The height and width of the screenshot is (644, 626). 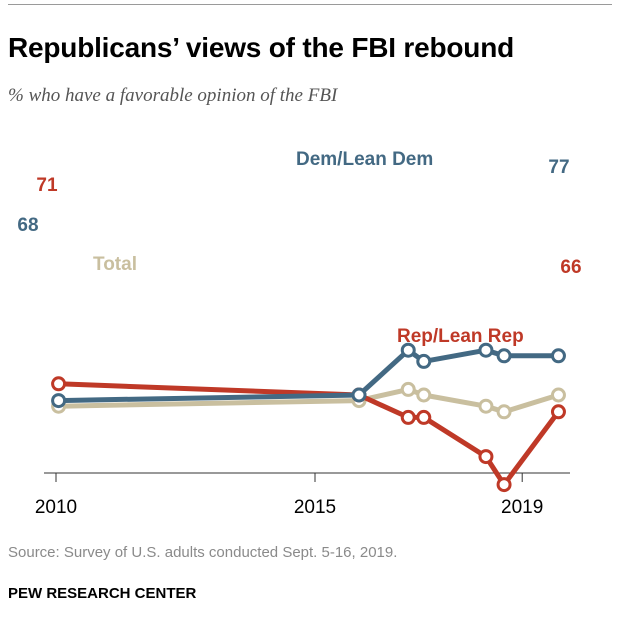 What do you see at coordinates (522, 507) in the screenshot?
I see `x-tick-label: 2019` at bounding box center [522, 507].